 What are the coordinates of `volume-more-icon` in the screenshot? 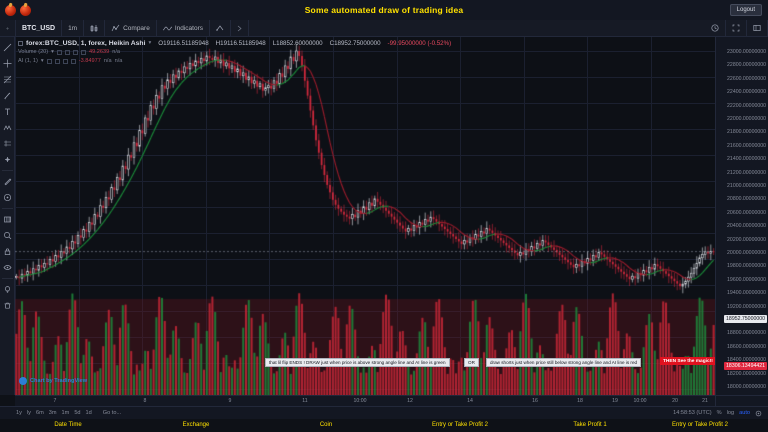 It's located at (83, 52).